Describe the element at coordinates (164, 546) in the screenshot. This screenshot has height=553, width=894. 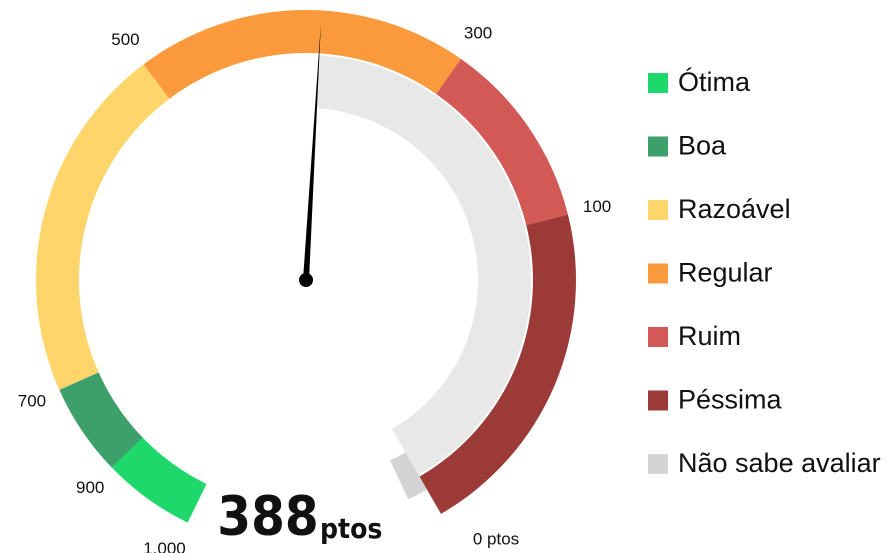
I see `tick-label: 1.000` at that location.